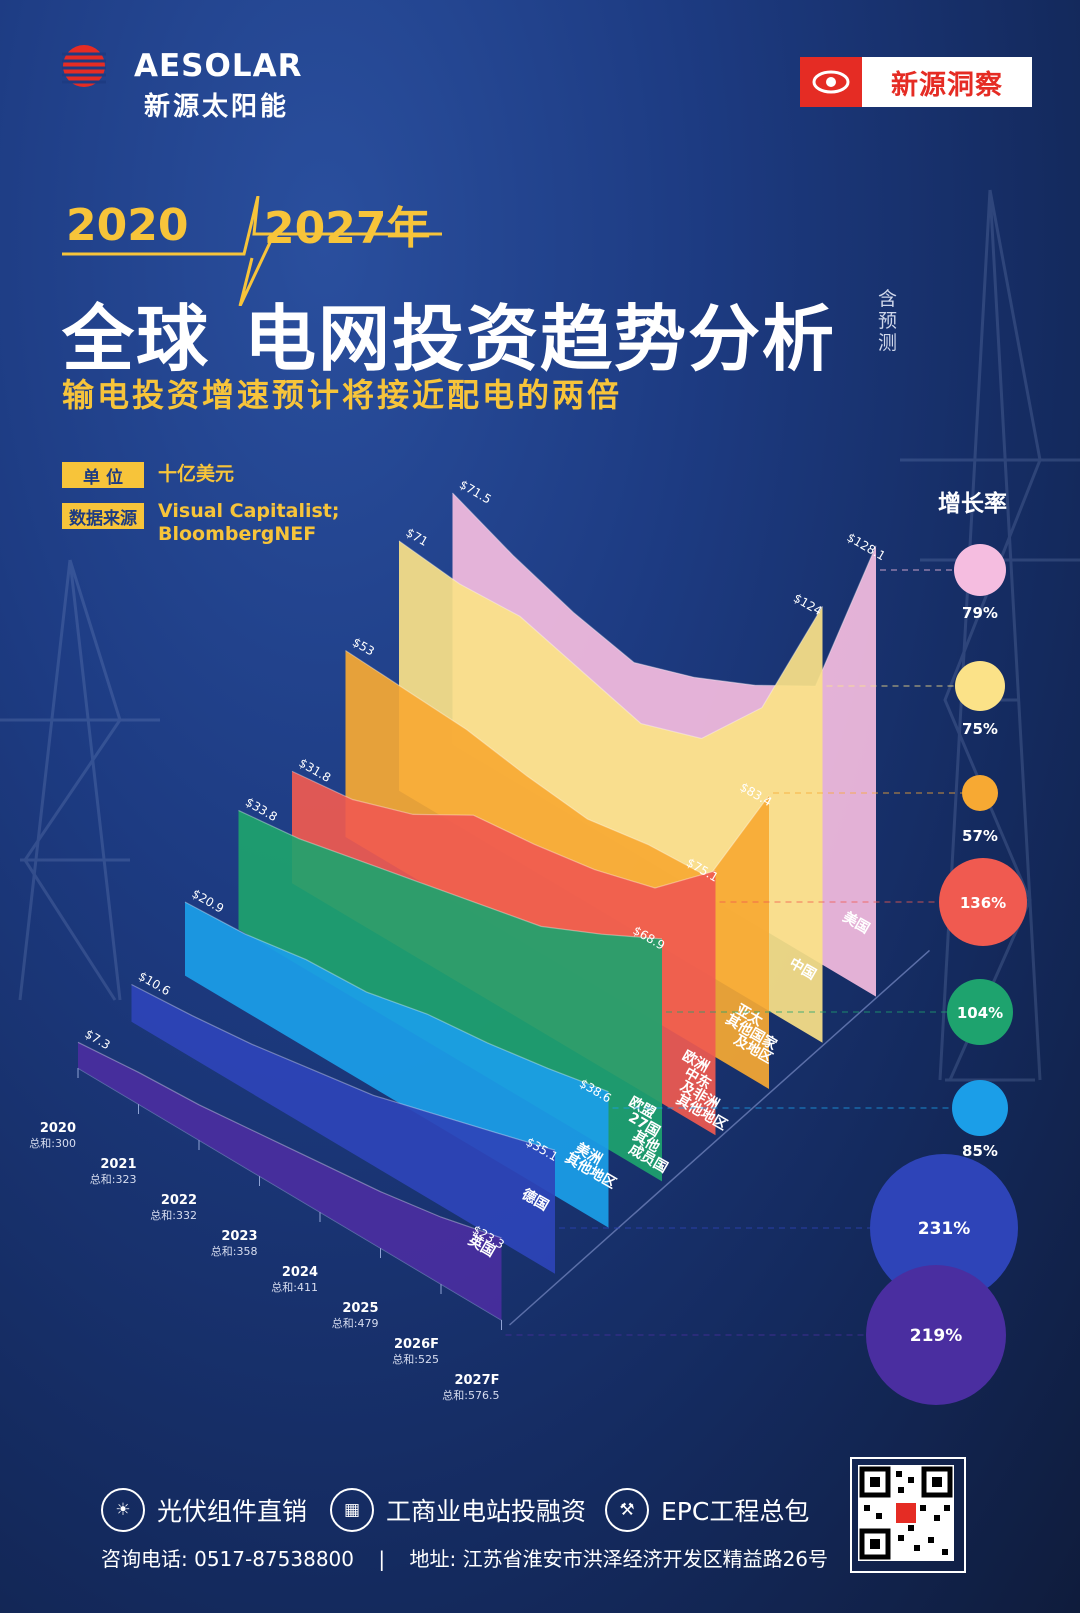  What do you see at coordinates (980, 729) in the screenshot?
I see `growth-rate-label: 75%` at bounding box center [980, 729].